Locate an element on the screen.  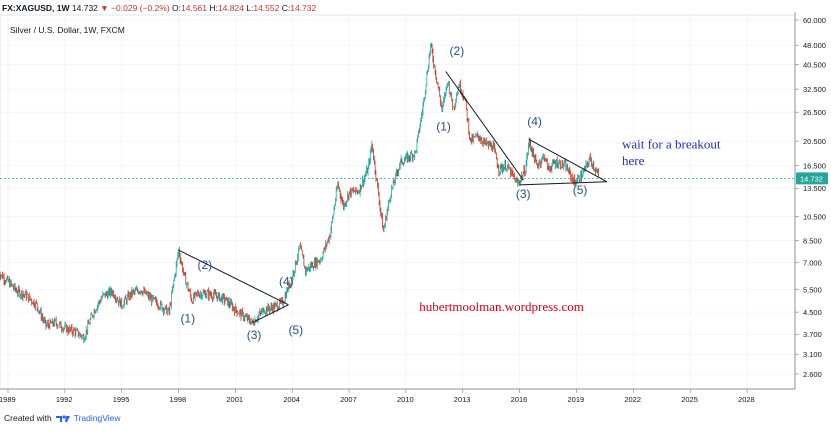
breakout-note-line1: wait for a breakout is located at coordinates (671, 144).